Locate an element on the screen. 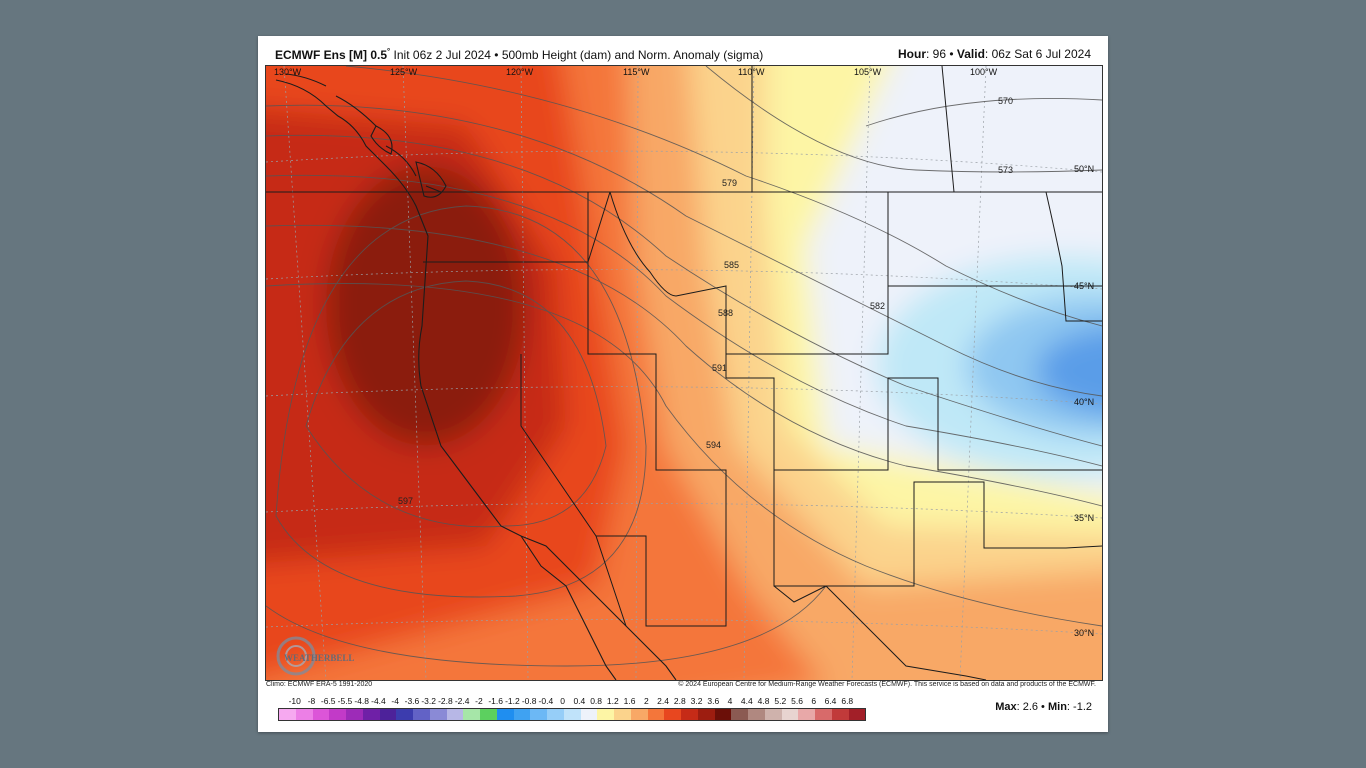  max-min-stats: Max: 2.6 • Min: -1.2 is located at coordinates (1043, 707).